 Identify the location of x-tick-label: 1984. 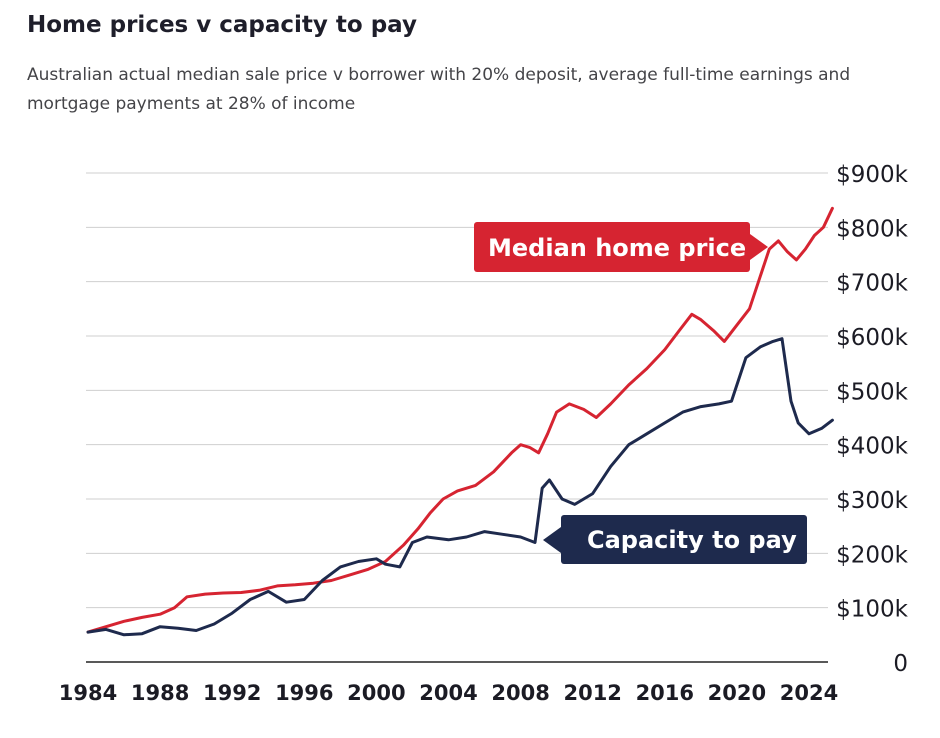
(88, 693).